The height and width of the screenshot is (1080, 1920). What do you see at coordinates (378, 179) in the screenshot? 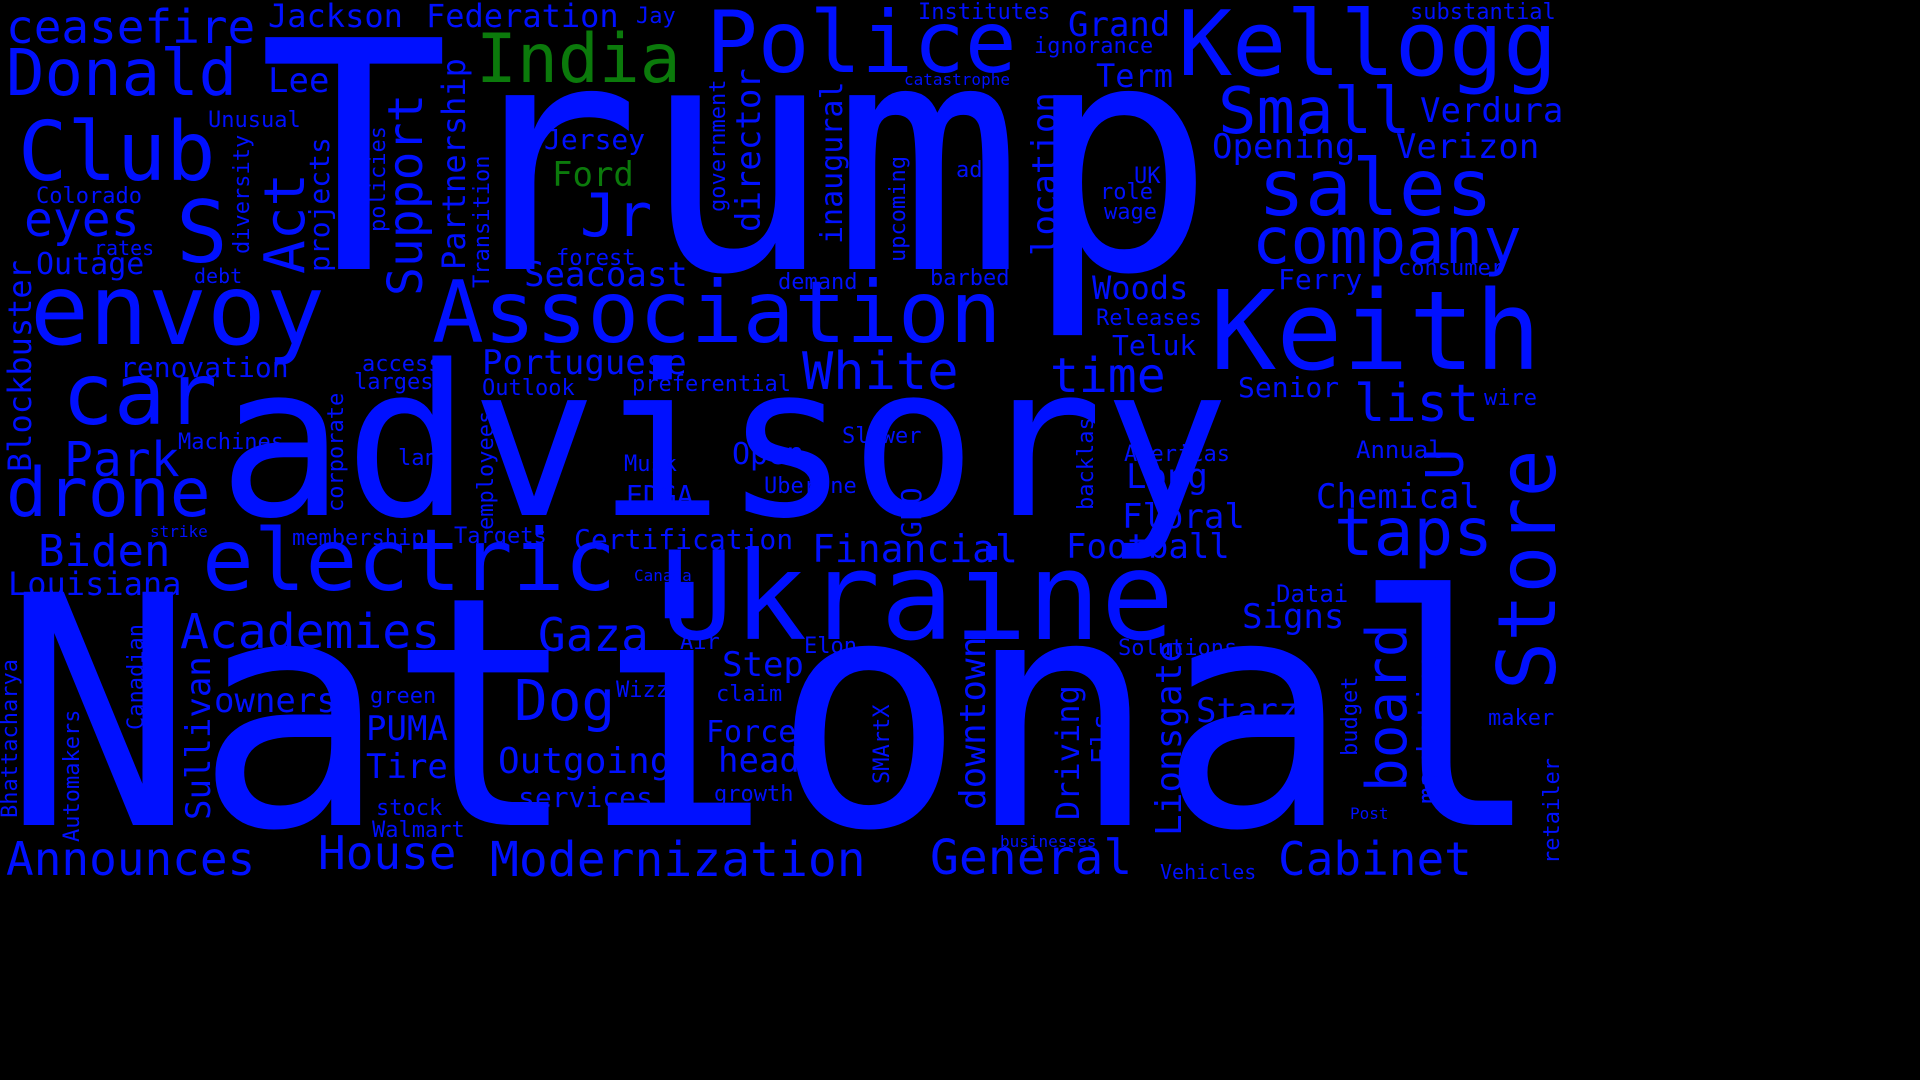
I see `word-policies: policies` at bounding box center [378, 179].